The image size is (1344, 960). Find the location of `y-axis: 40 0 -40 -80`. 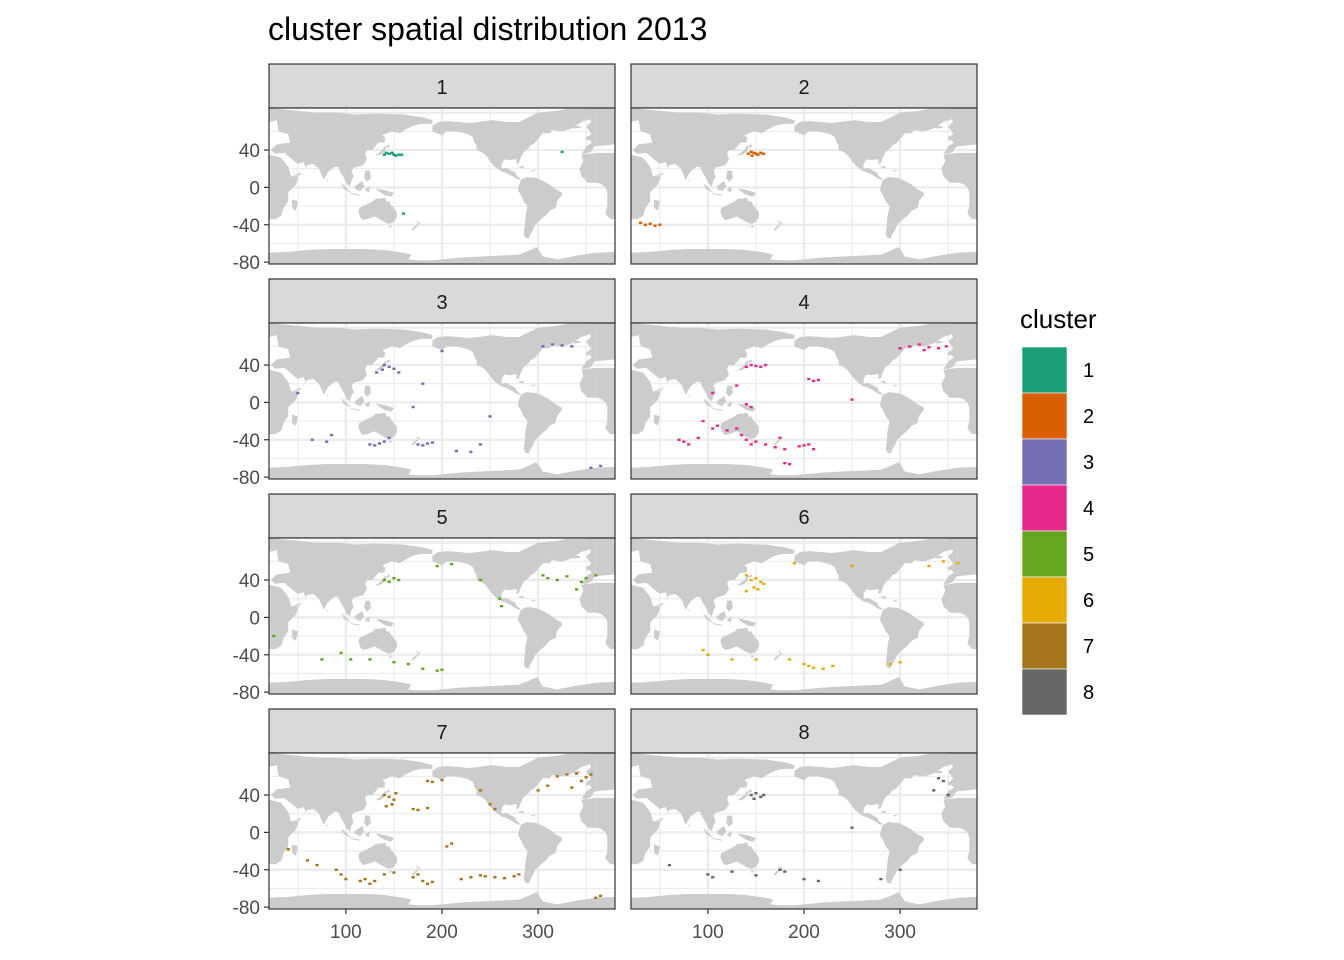

y-axis: 40 0 -40 -80 is located at coordinates (251, 207).